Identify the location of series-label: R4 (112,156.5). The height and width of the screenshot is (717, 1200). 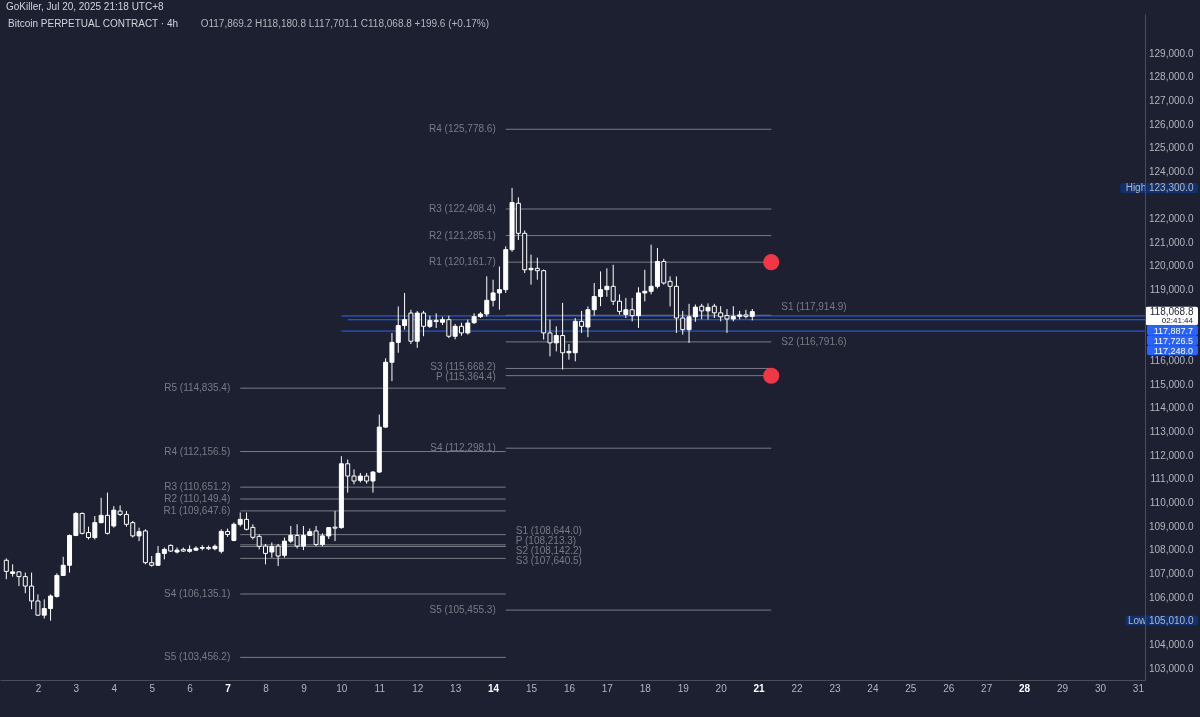
(197, 451).